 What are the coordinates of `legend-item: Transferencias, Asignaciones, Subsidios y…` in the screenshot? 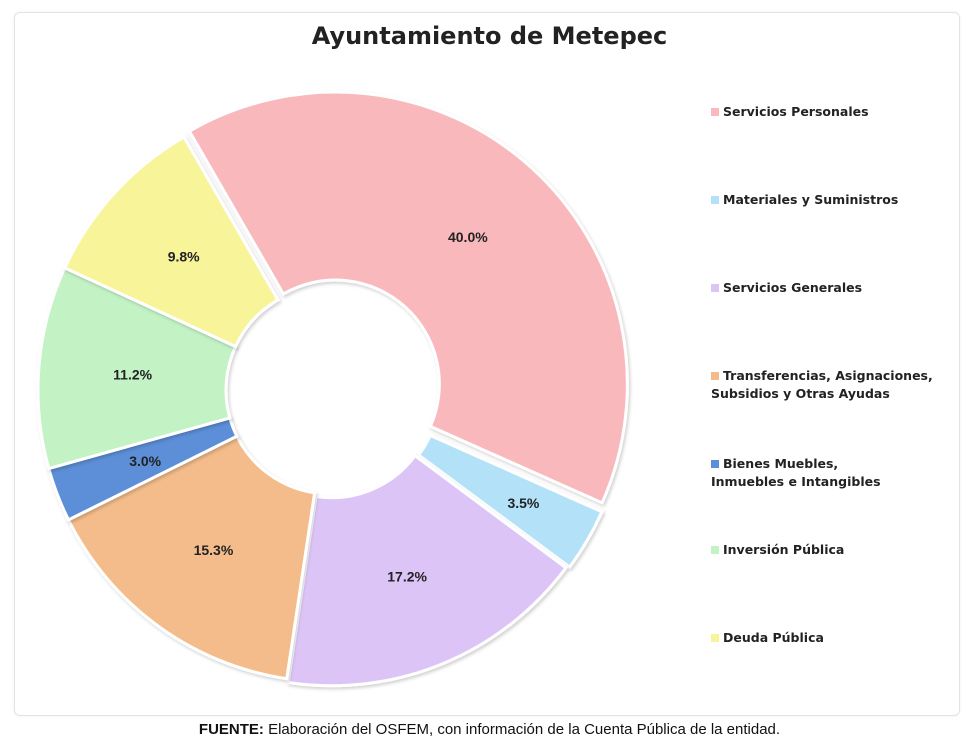 It's located at (836, 385).